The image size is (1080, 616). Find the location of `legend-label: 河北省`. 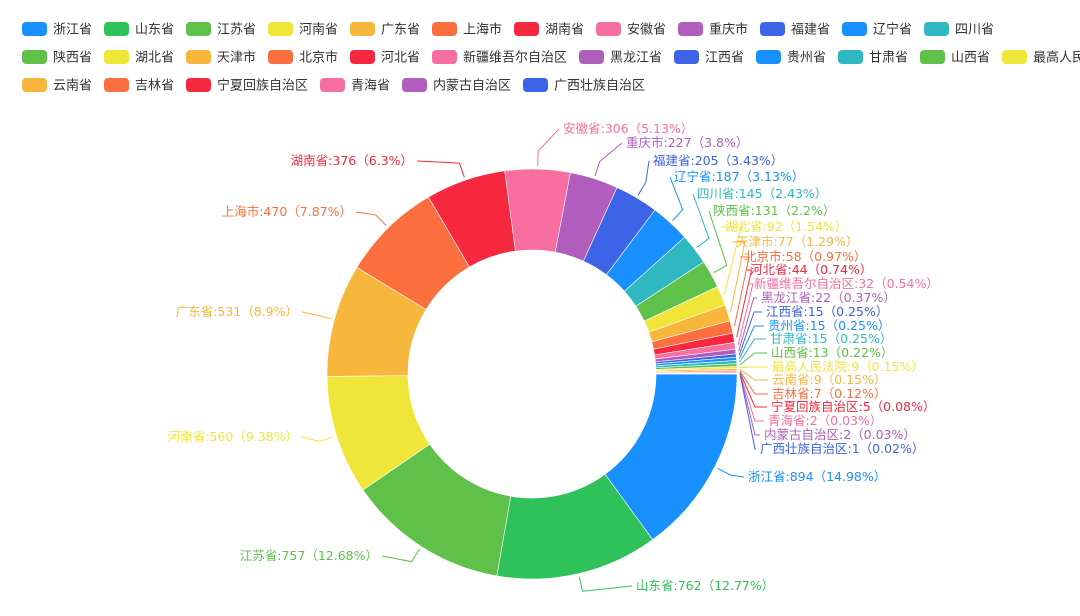

legend-label: 河北省 is located at coordinates (400, 58).